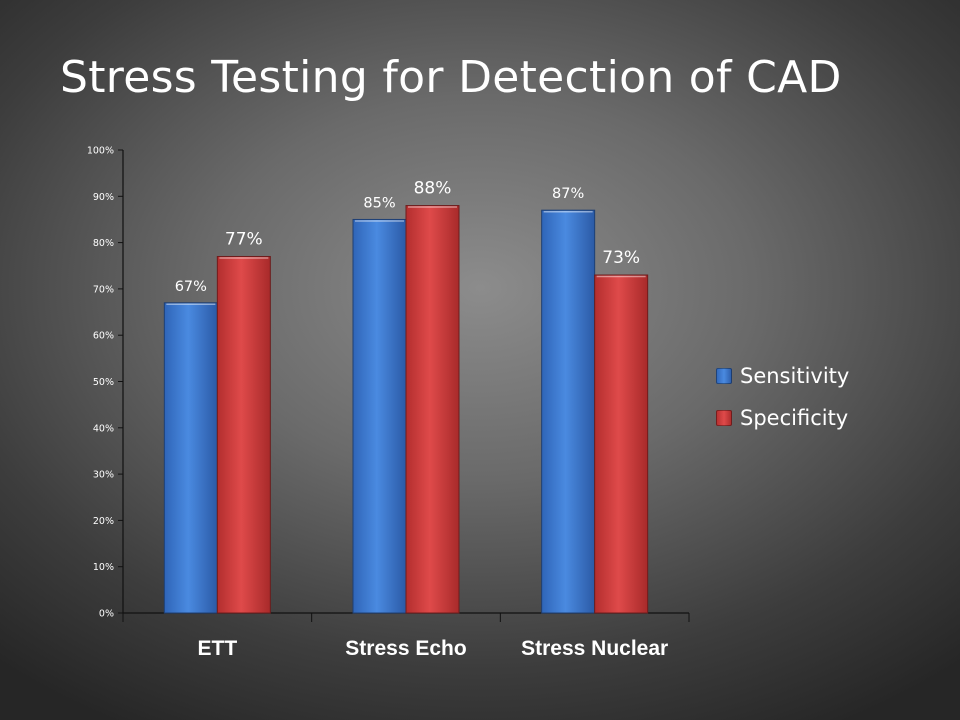 The image size is (960, 720). What do you see at coordinates (782, 397) in the screenshot?
I see `chart-legend: Sensitivity Specificity` at bounding box center [782, 397].